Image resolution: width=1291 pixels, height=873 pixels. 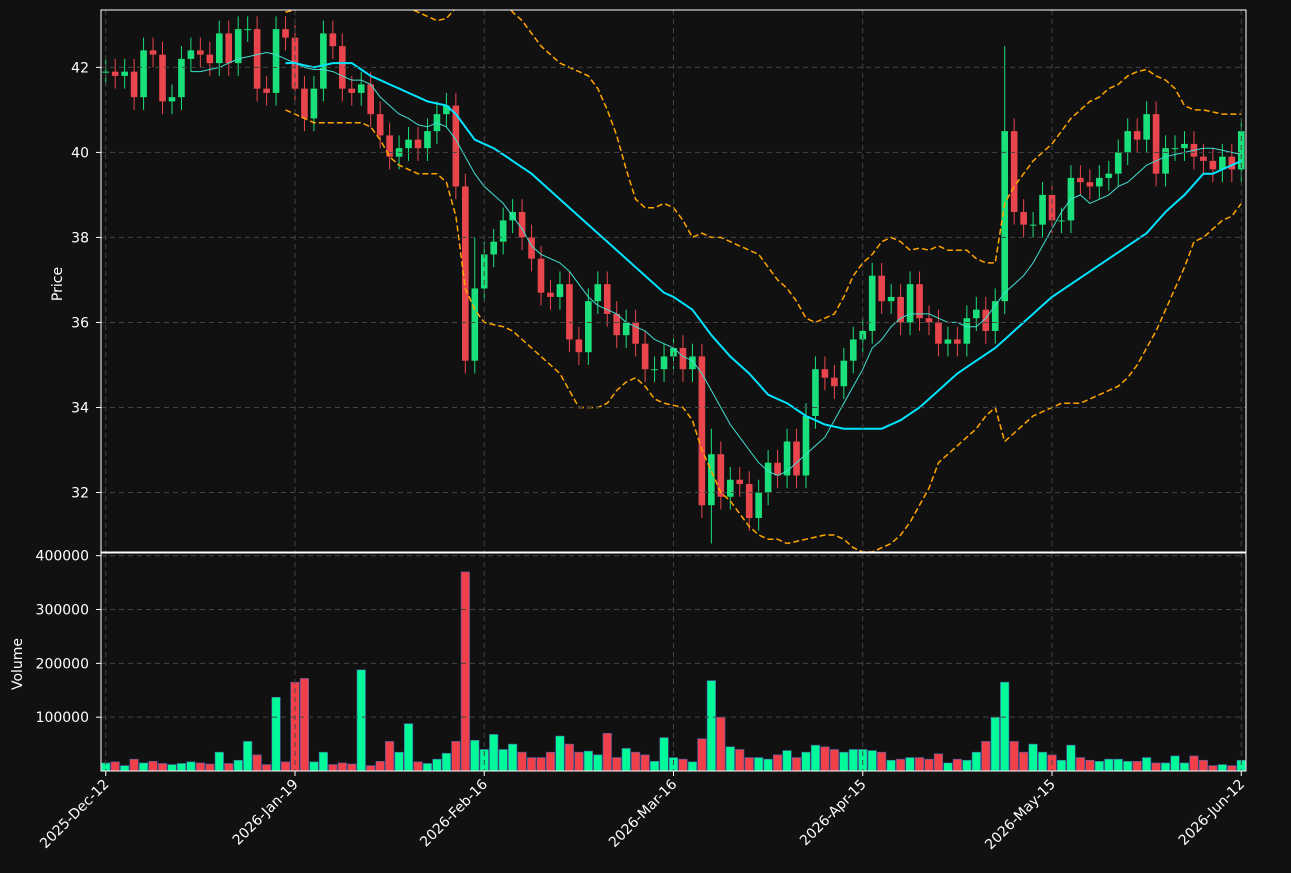 What do you see at coordinates (80, 408) in the screenshot?
I see `y-tick-label: 34` at bounding box center [80, 408].